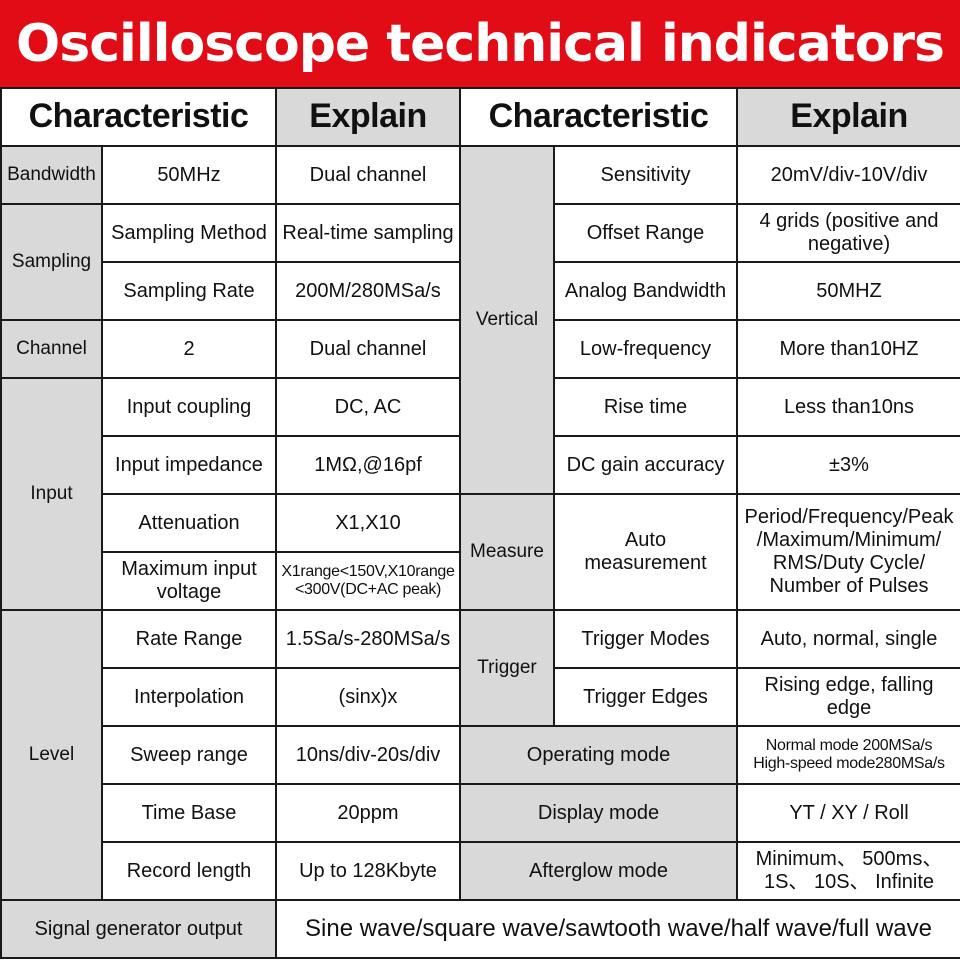 This screenshot has width=960, height=972. What do you see at coordinates (645, 639) in the screenshot?
I see `trigger-modes-label: Trigger Modes` at bounding box center [645, 639].